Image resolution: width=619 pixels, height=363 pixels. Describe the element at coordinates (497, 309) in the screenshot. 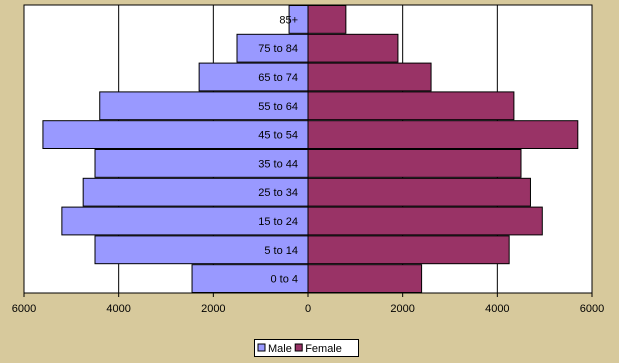

I see `x-tick-label-5: 4000` at that location.